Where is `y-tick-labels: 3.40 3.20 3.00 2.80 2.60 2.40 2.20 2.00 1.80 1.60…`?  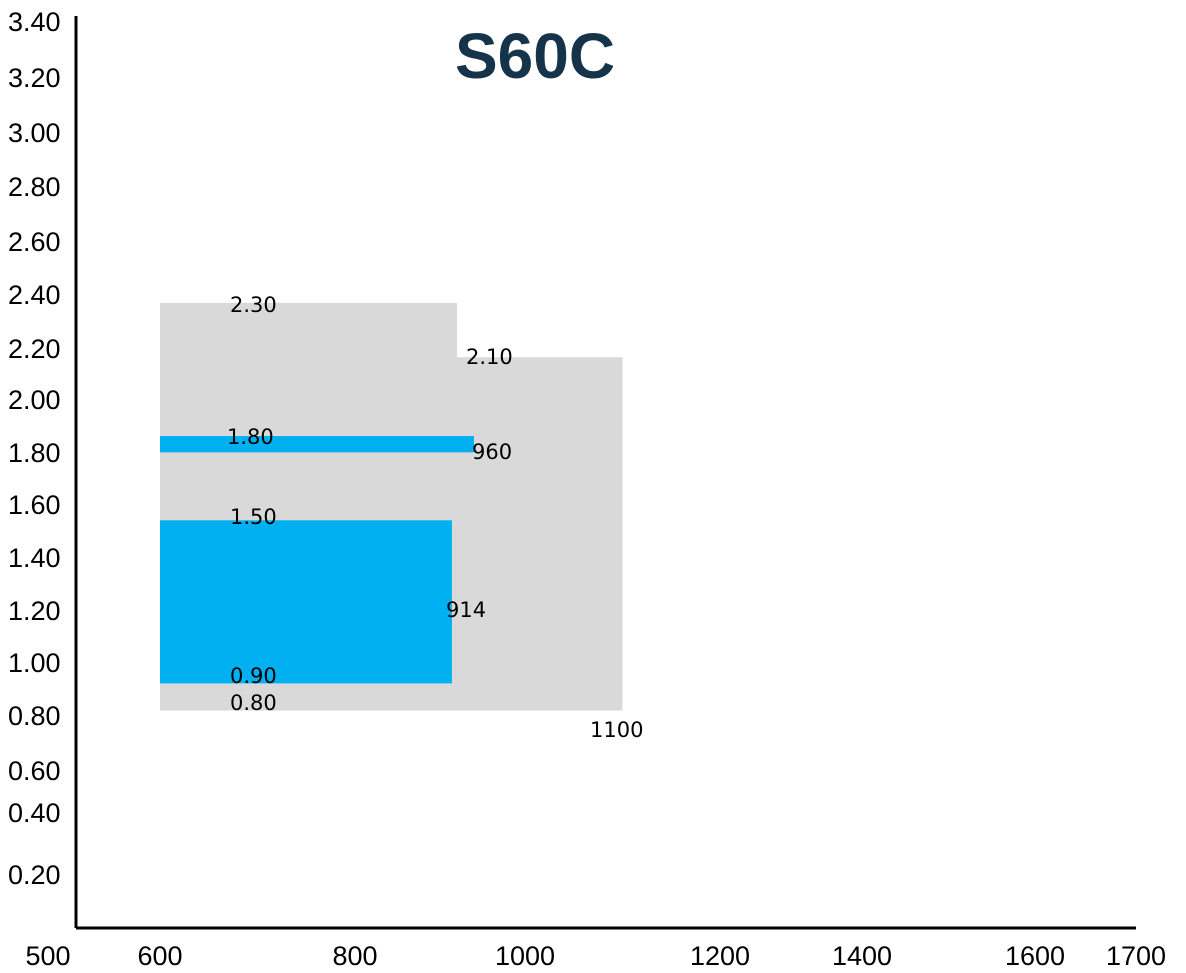 y-tick-labels: 3.40 3.20 3.00 2.80 2.60 2.40 2.20 2.00 1.80 1.60… is located at coordinates (34, 448).